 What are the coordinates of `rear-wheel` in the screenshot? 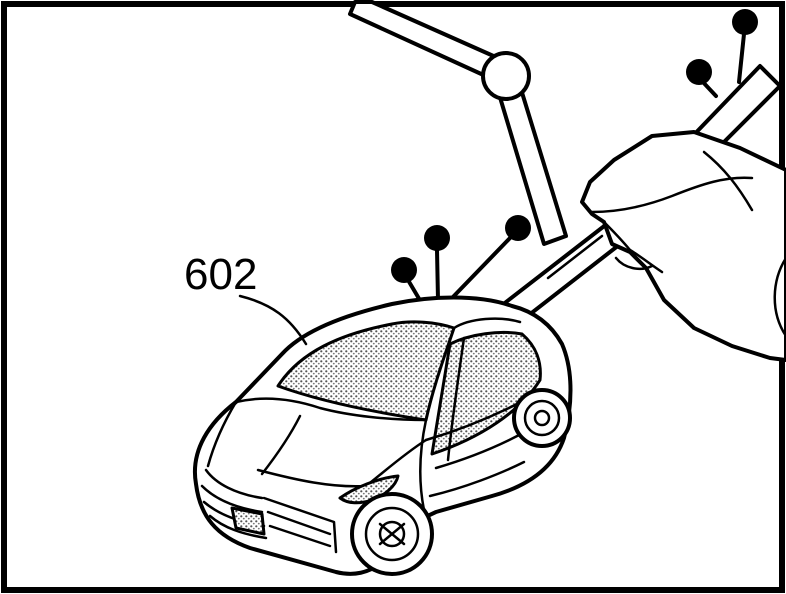 It's located at (542, 418).